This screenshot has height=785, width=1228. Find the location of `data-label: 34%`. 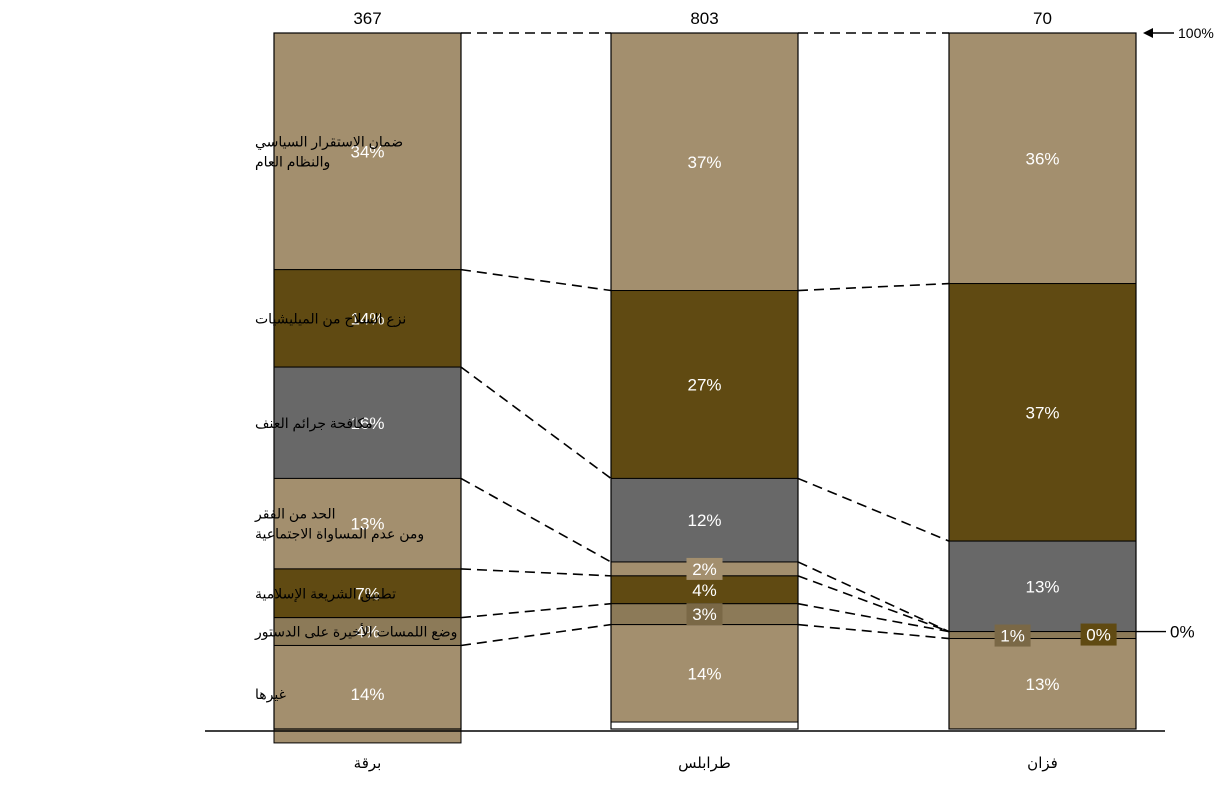

data-label: 34% is located at coordinates (367, 151).